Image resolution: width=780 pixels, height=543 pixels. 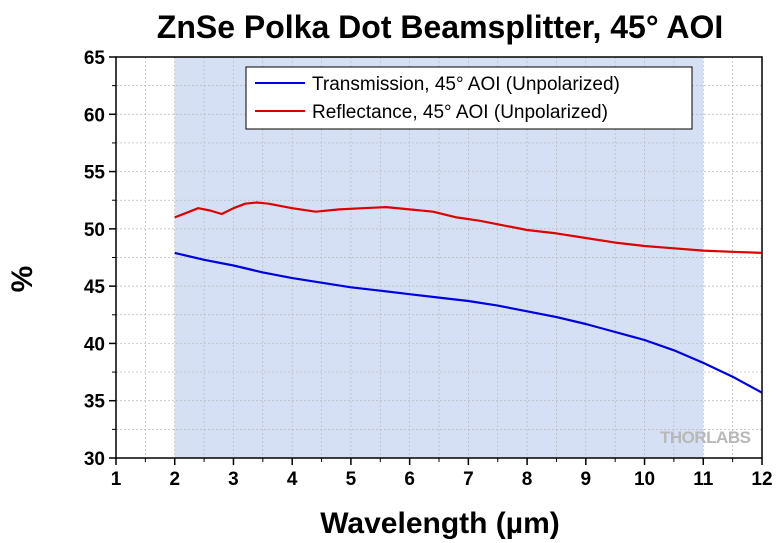 I want to click on y-tick-label: 65, so click(x=95, y=58).